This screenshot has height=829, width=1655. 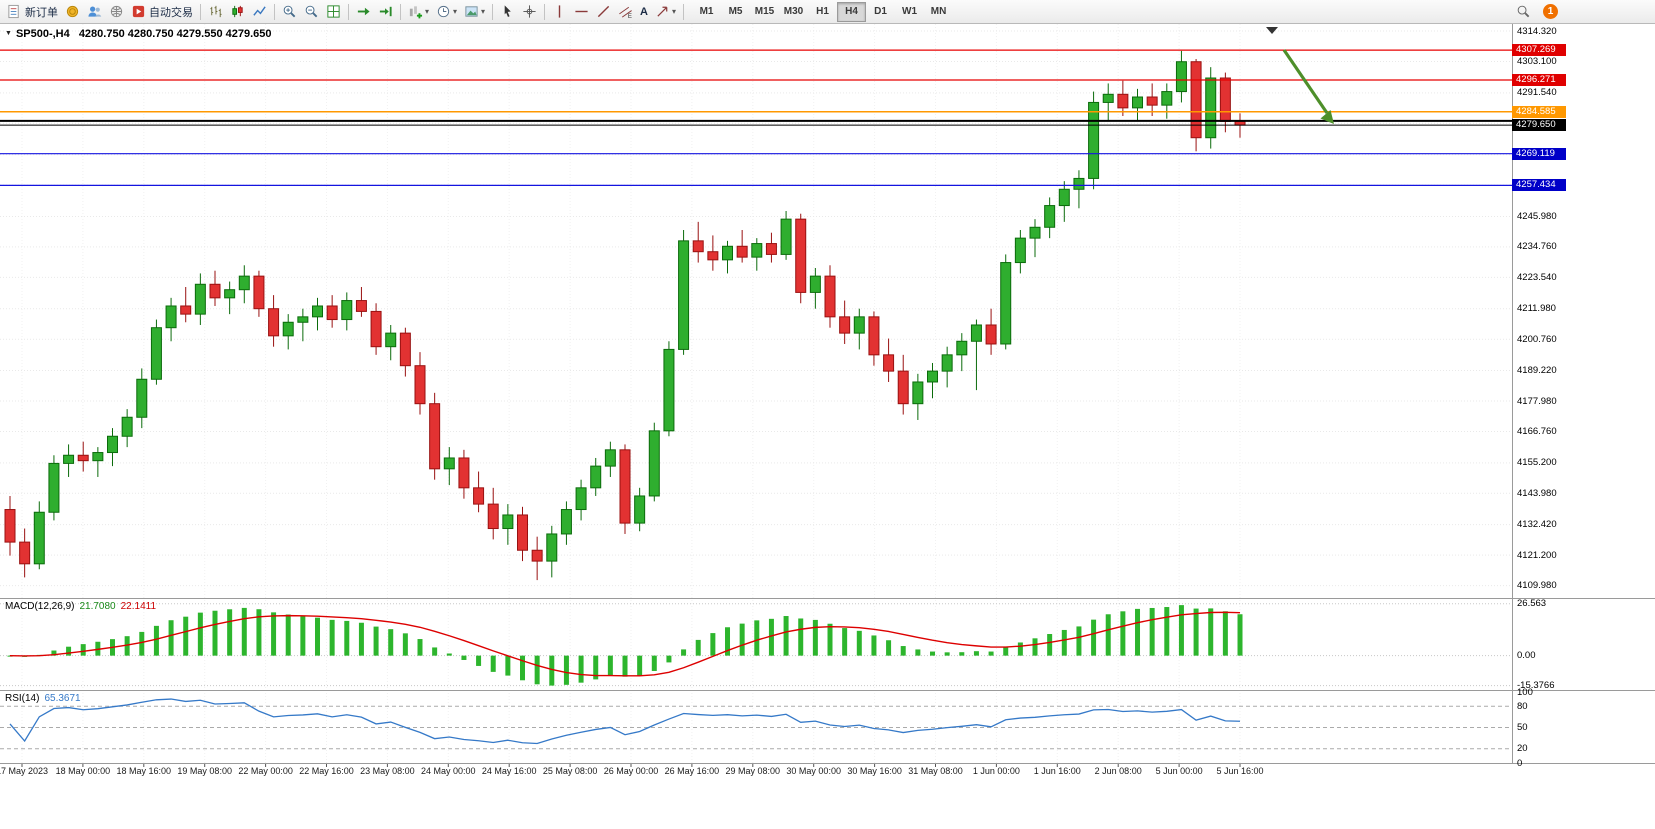 I want to click on templates-dropdown: ▾, so click(x=474, y=12).